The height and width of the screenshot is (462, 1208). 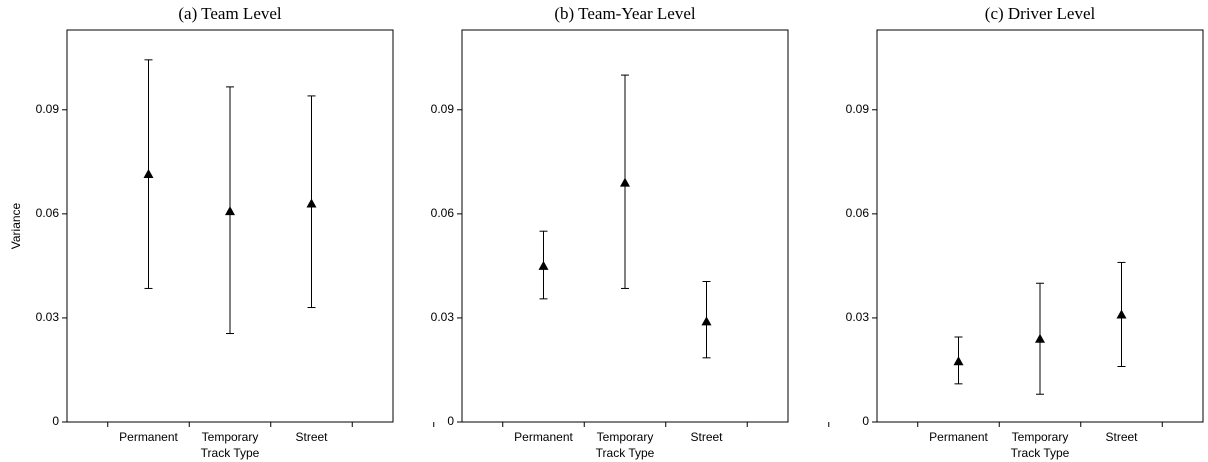 What do you see at coordinates (624, 13) in the screenshot?
I see `panel-title: (b) Team-Year Level` at bounding box center [624, 13].